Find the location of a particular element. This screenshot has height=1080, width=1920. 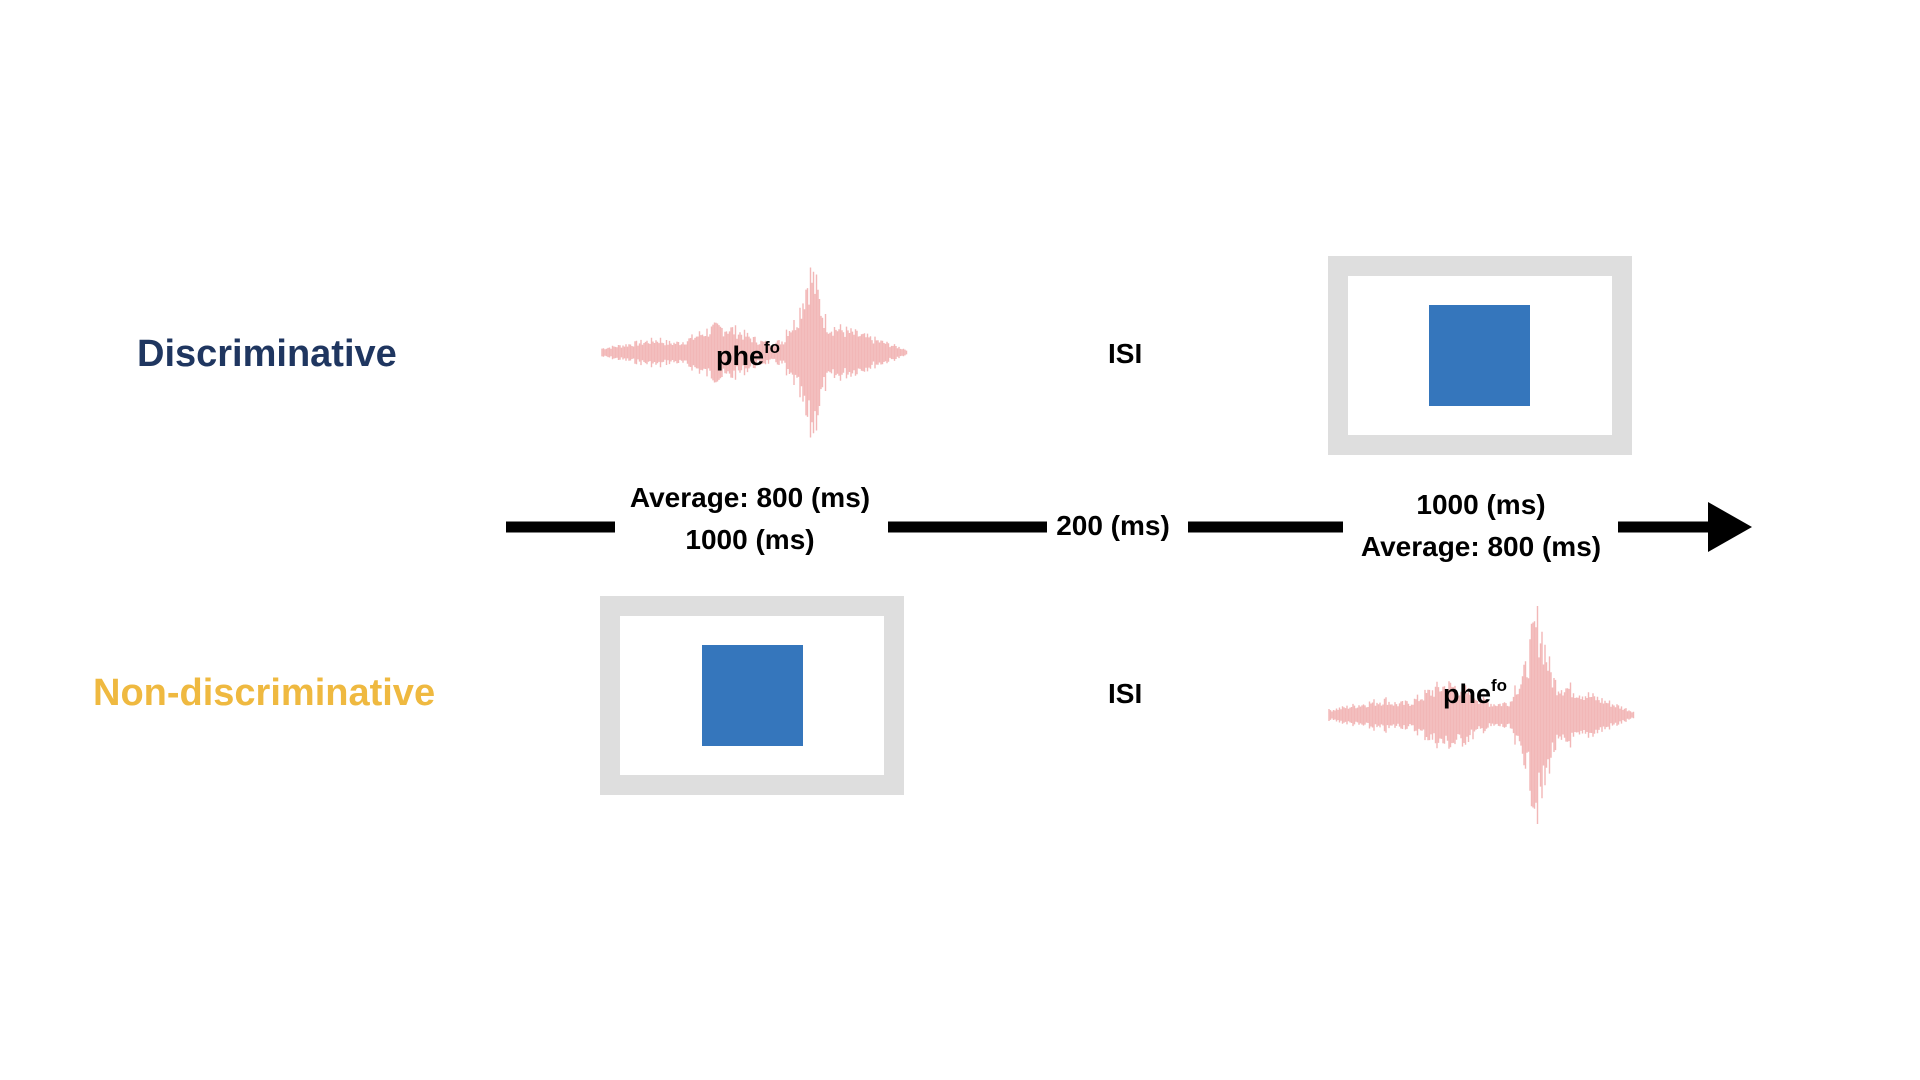

isi-label-bottom: ISI is located at coordinates (1125, 693).